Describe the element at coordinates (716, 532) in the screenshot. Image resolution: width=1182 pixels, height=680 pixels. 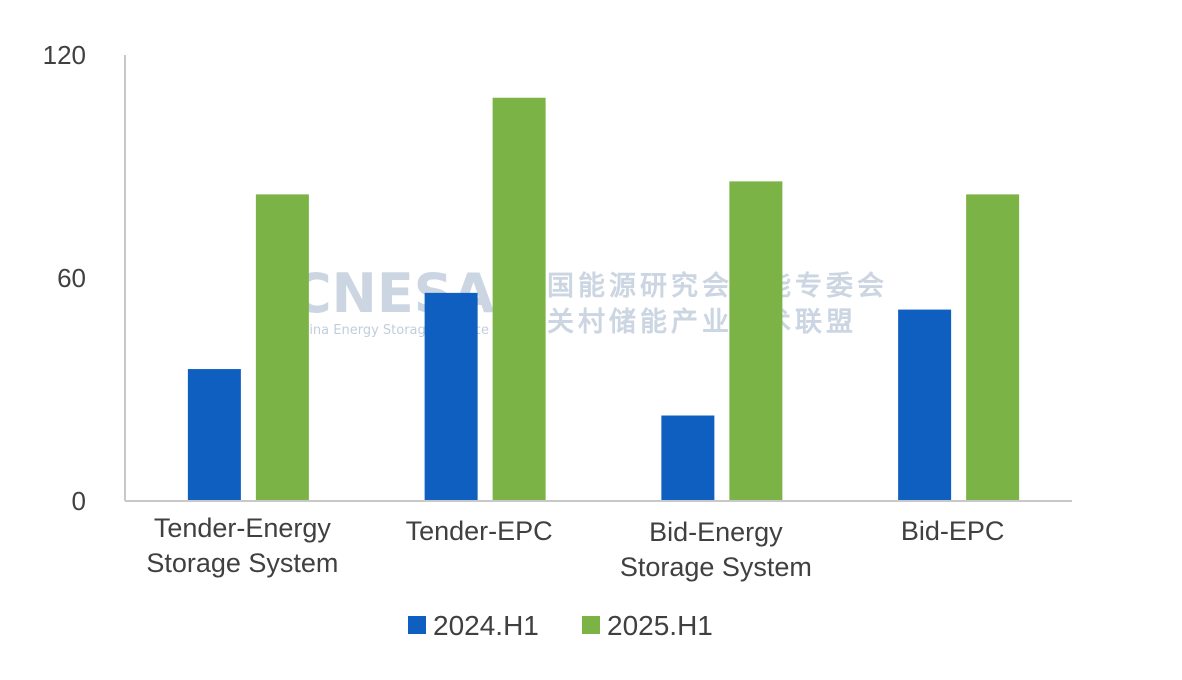
I see `x-category-label-line: Bid-Energy` at that location.